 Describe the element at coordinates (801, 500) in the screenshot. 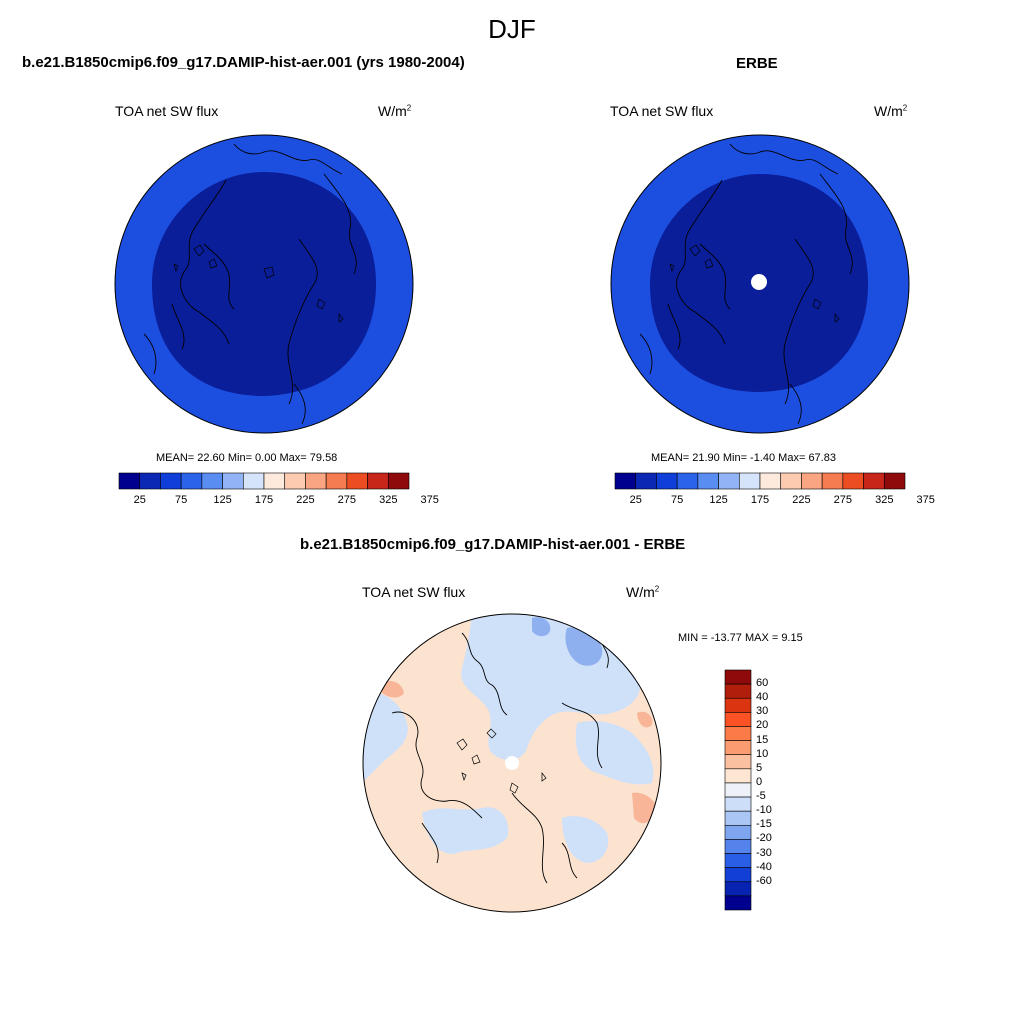

I see `obs-colorbar-tick-label: 225` at that location.